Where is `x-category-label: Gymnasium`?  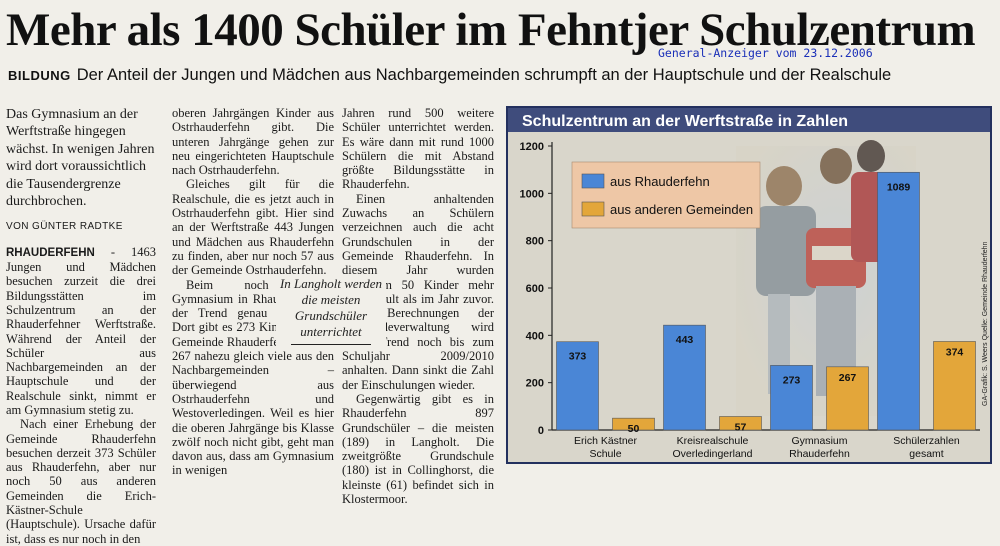
x-category-label: Gymnasium is located at coordinates (819, 441).